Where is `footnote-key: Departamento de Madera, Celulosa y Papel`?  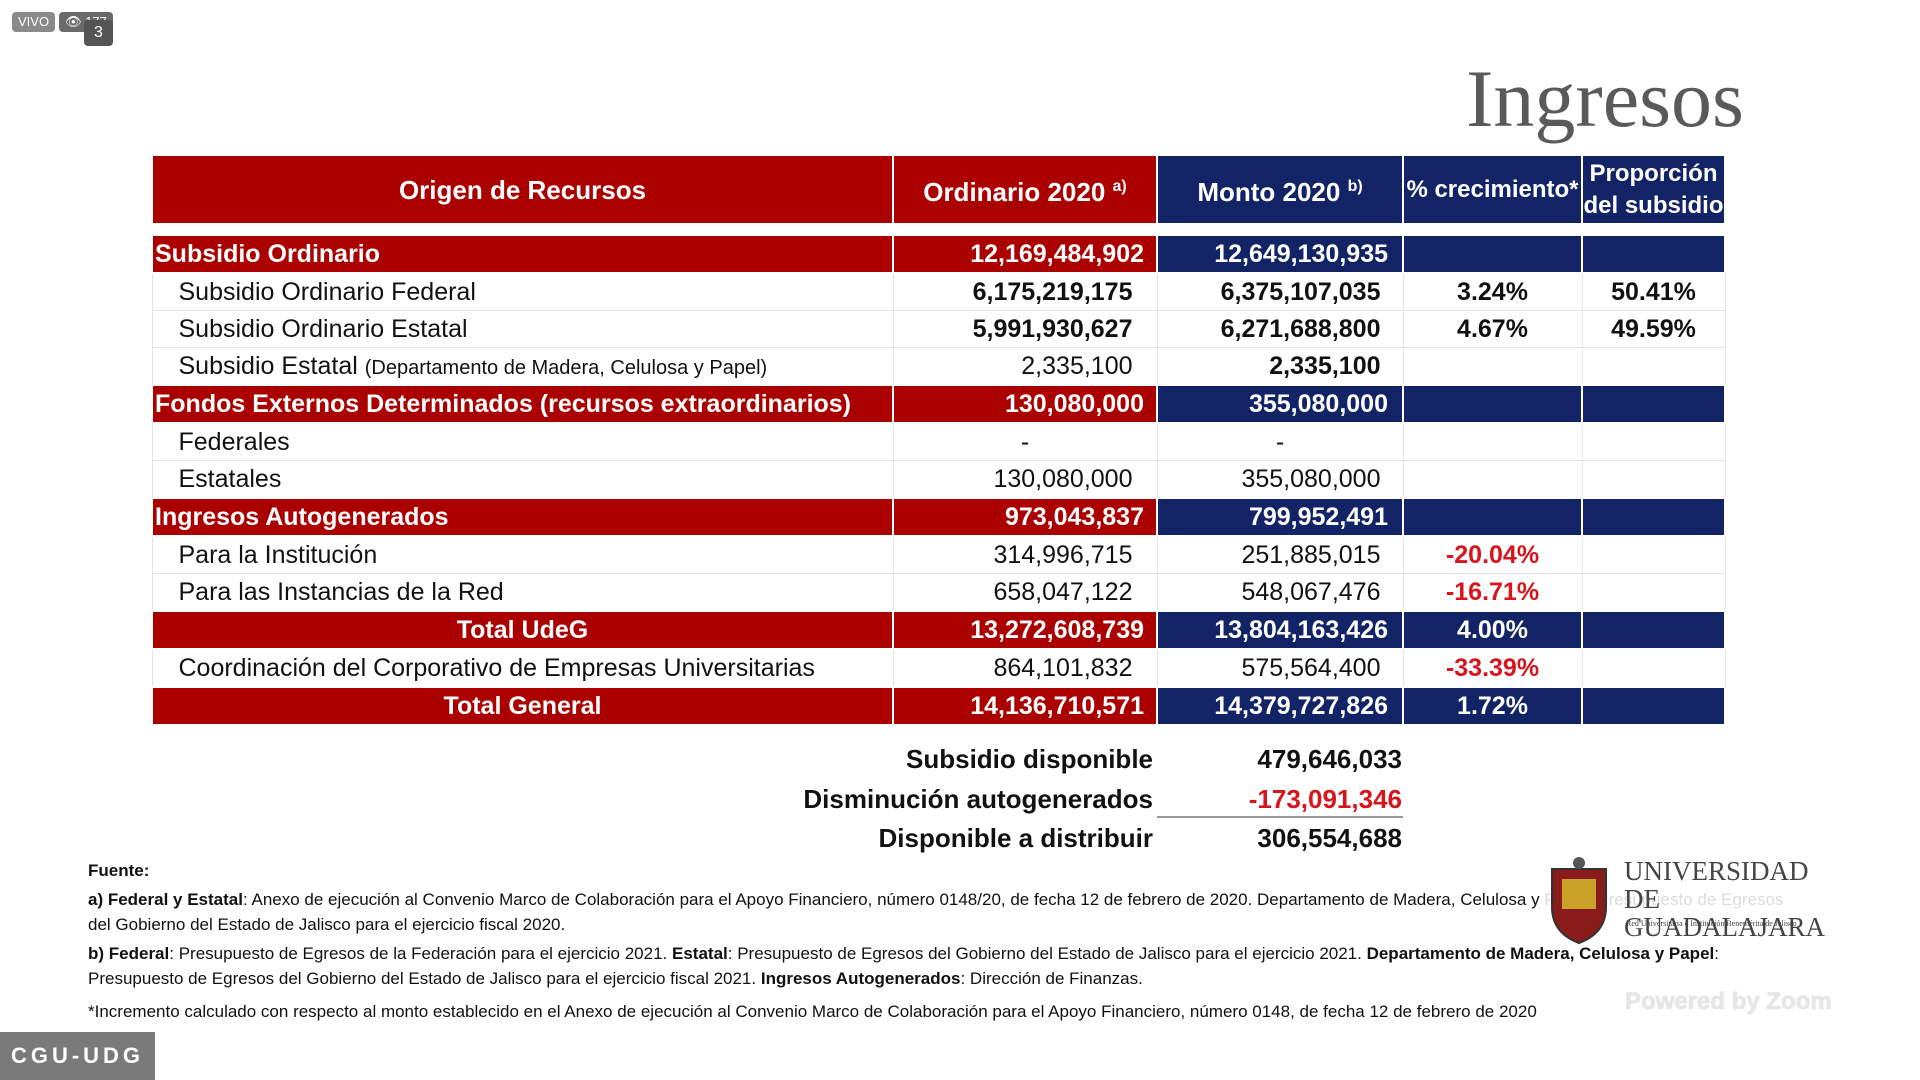
footnote-key: Departamento de Madera, Celulosa y Papel is located at coordinates (1540, 953).